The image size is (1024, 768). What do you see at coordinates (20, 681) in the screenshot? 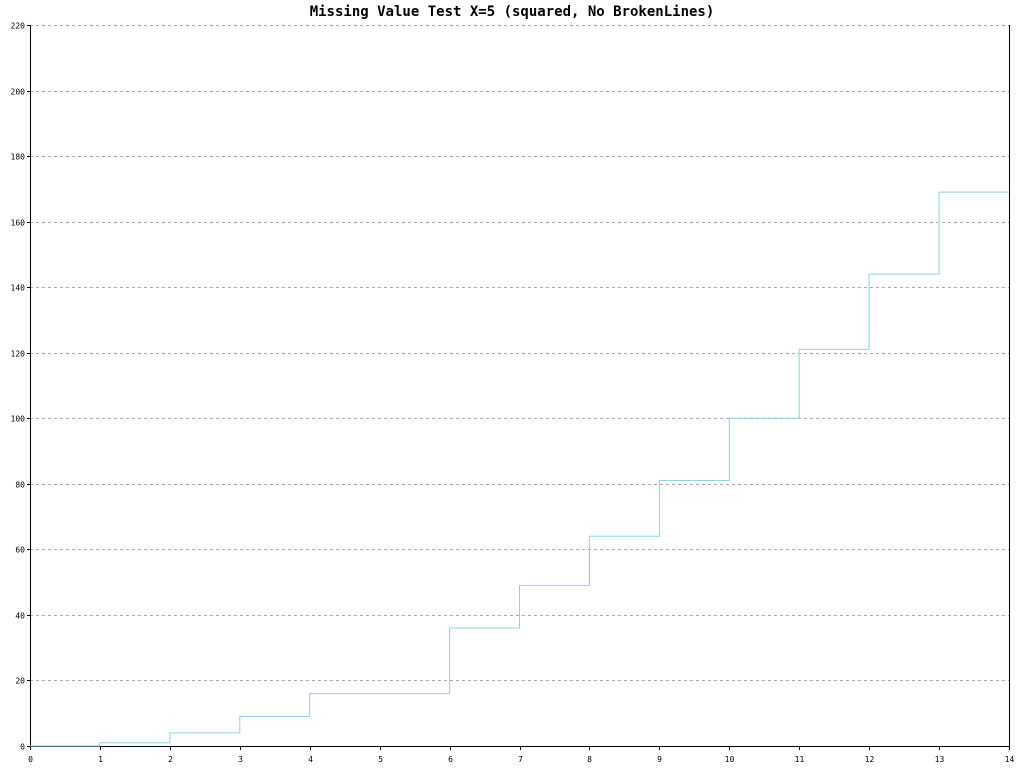
I see `y-tick-label: 20` at bounding box center [20, 681].